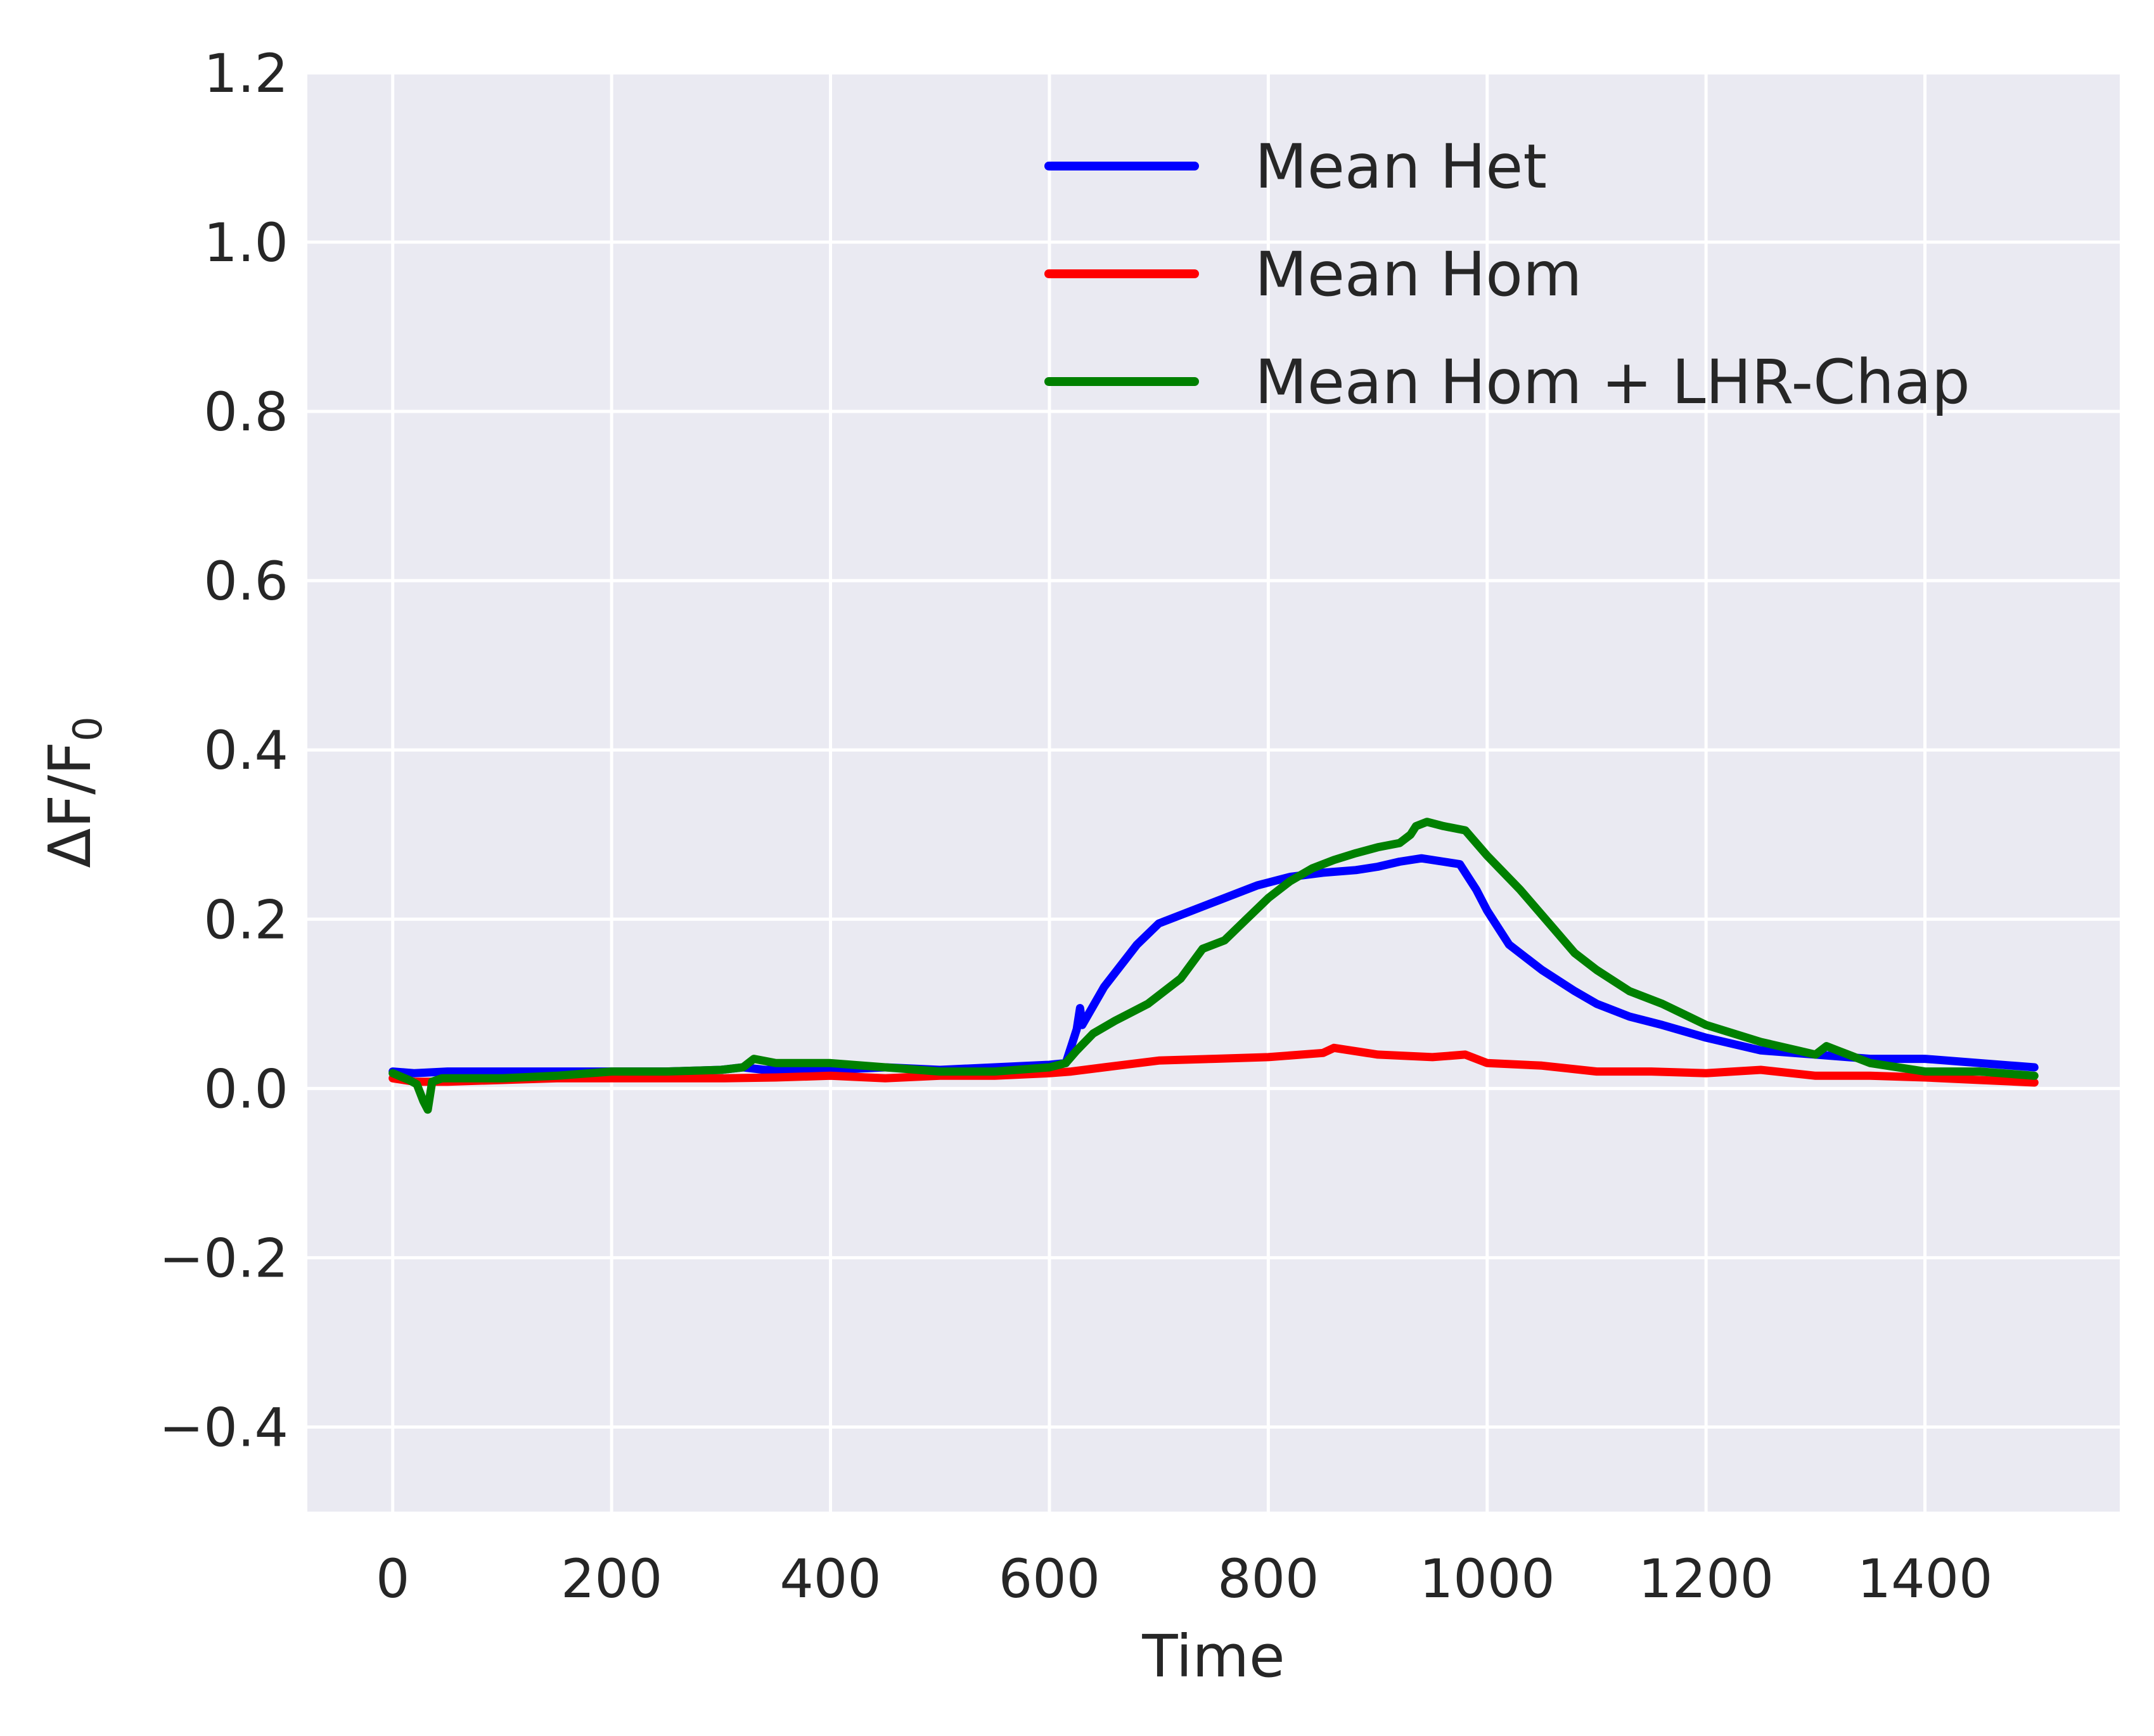 The image size is (2154, 1736). I want to click on x-tick-labels: 0 200 400 600 800 1000 1200 1400, so click(1184, 1579).